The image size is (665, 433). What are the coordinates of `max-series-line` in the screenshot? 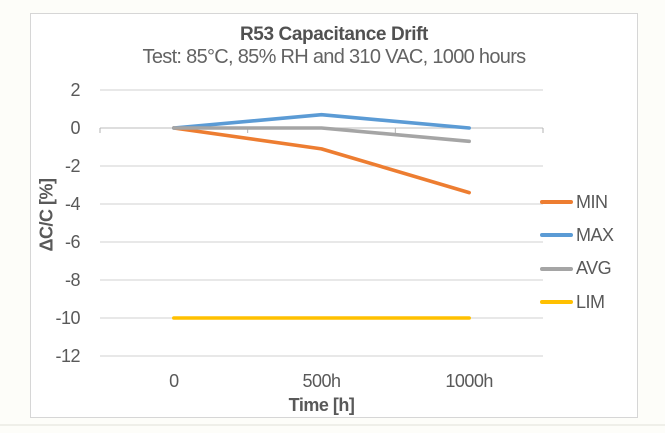 It's located at (321, 121).